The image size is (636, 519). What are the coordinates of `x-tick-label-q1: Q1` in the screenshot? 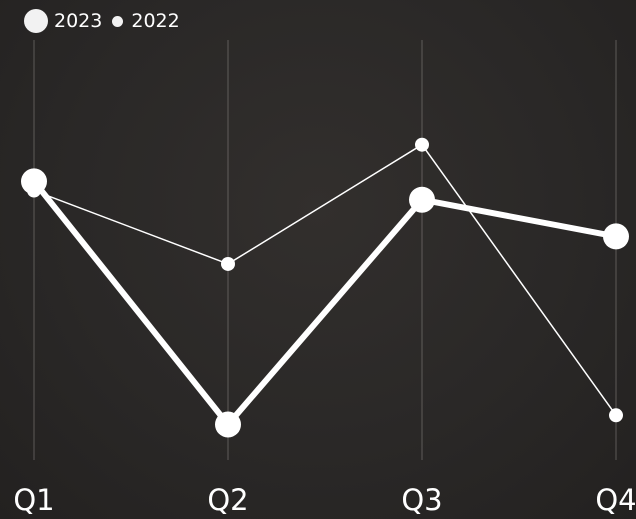 It's located at (33, 500).